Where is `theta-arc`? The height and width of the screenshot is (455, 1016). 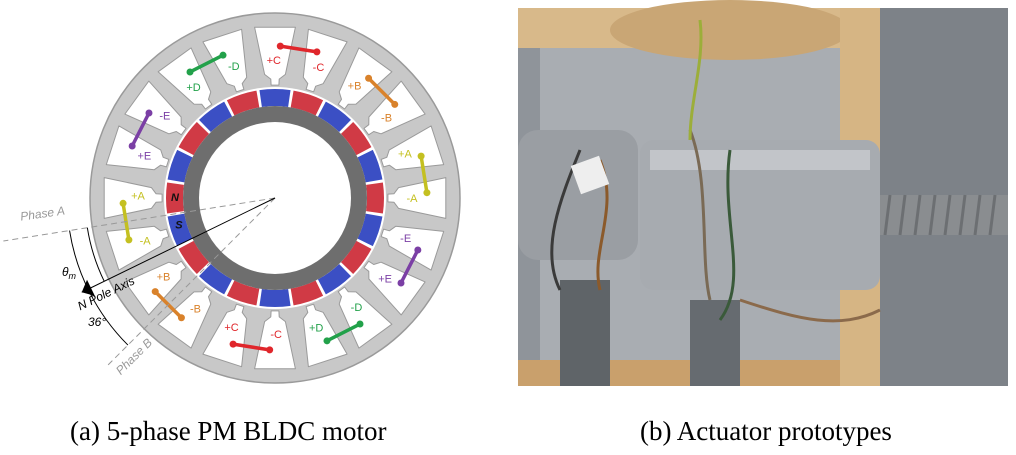 theta-arc is located at coordinates (95, 254).